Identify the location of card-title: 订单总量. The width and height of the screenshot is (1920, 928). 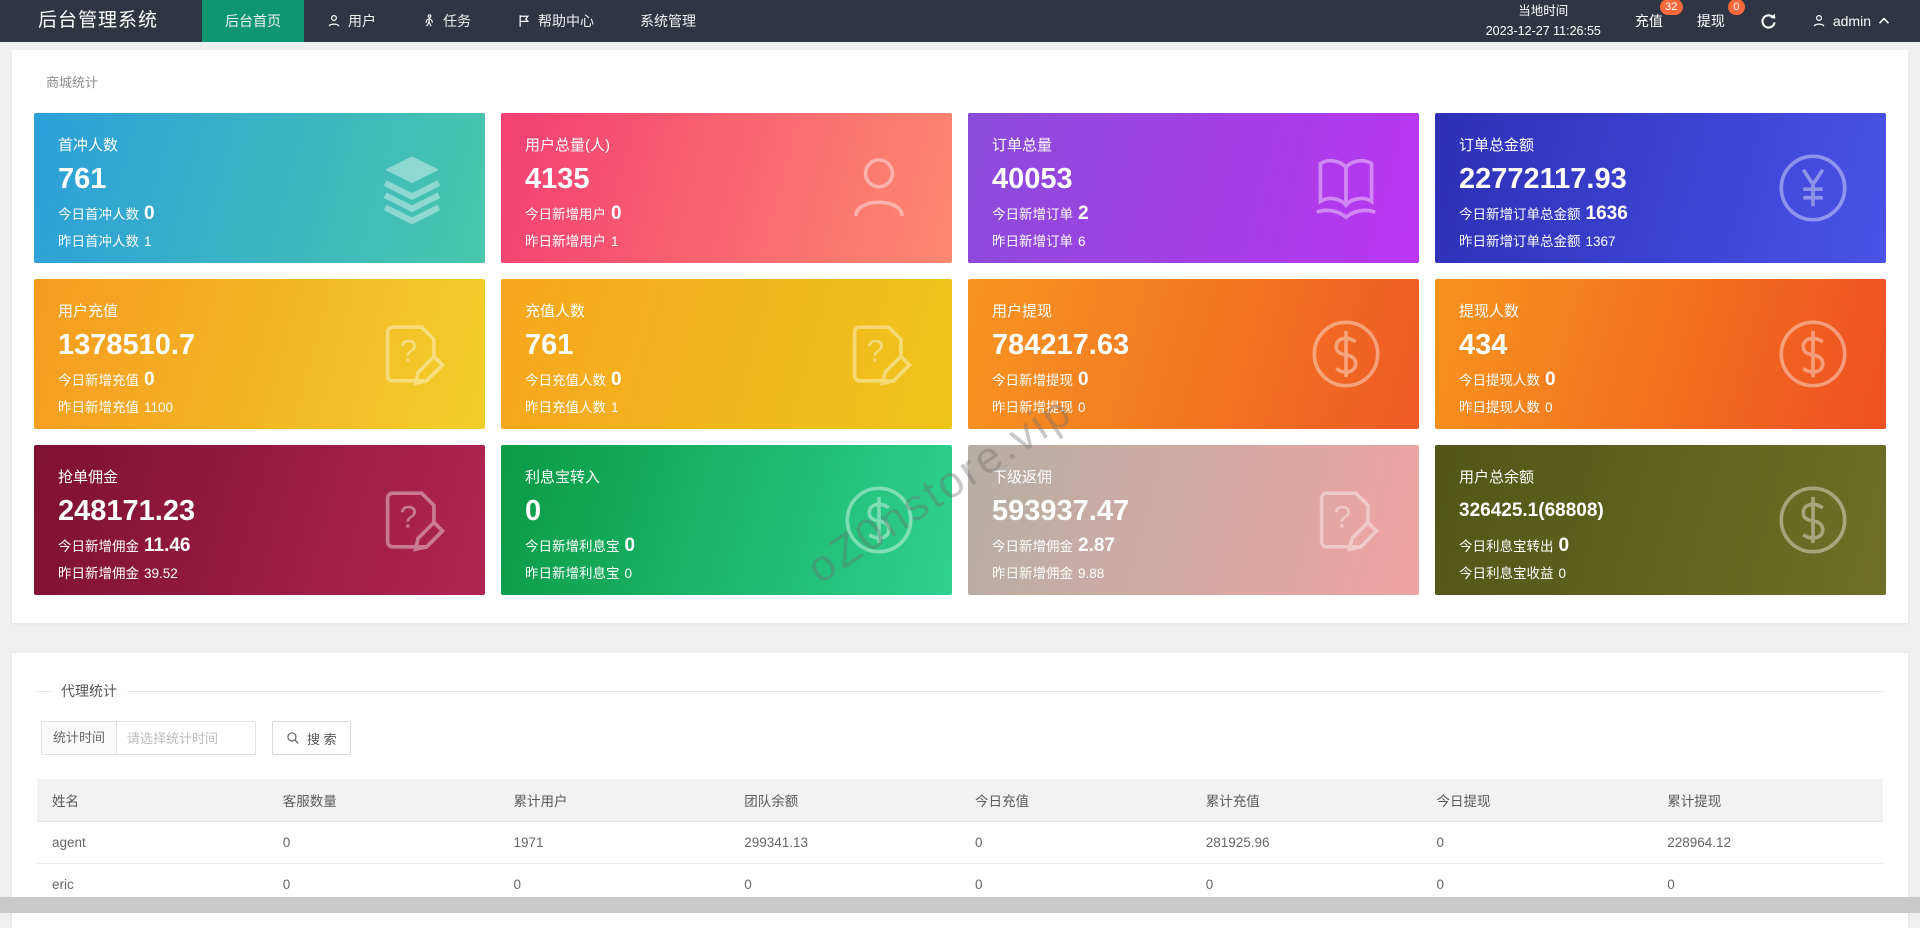
(1022, 145).